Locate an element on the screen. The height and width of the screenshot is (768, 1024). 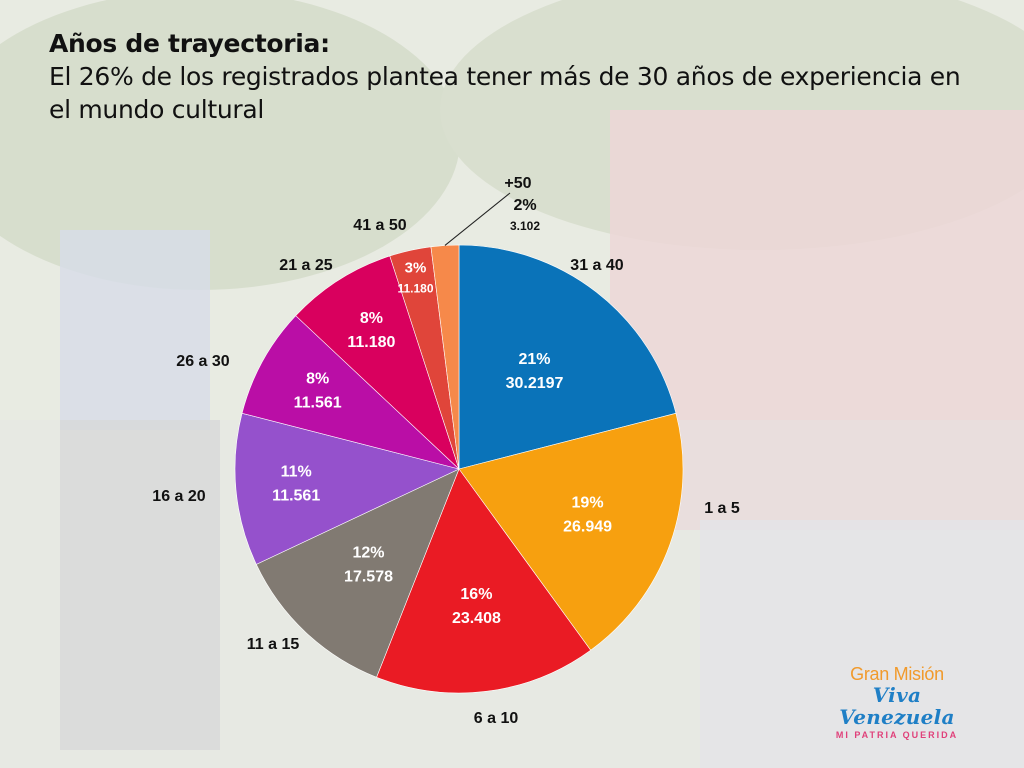
logo-main-text: Viva Venezuela is located at coordinates (897, 706).